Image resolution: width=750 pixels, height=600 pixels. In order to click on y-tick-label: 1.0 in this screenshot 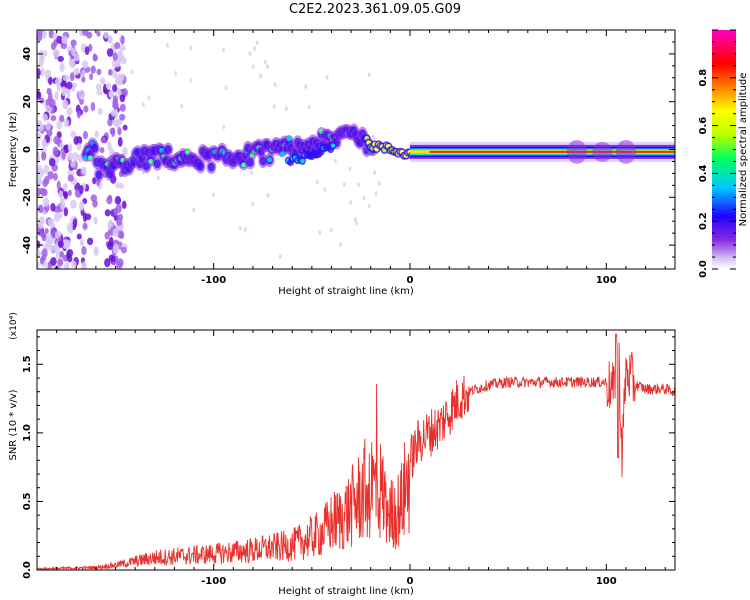, I will do `click(27, 433)`.